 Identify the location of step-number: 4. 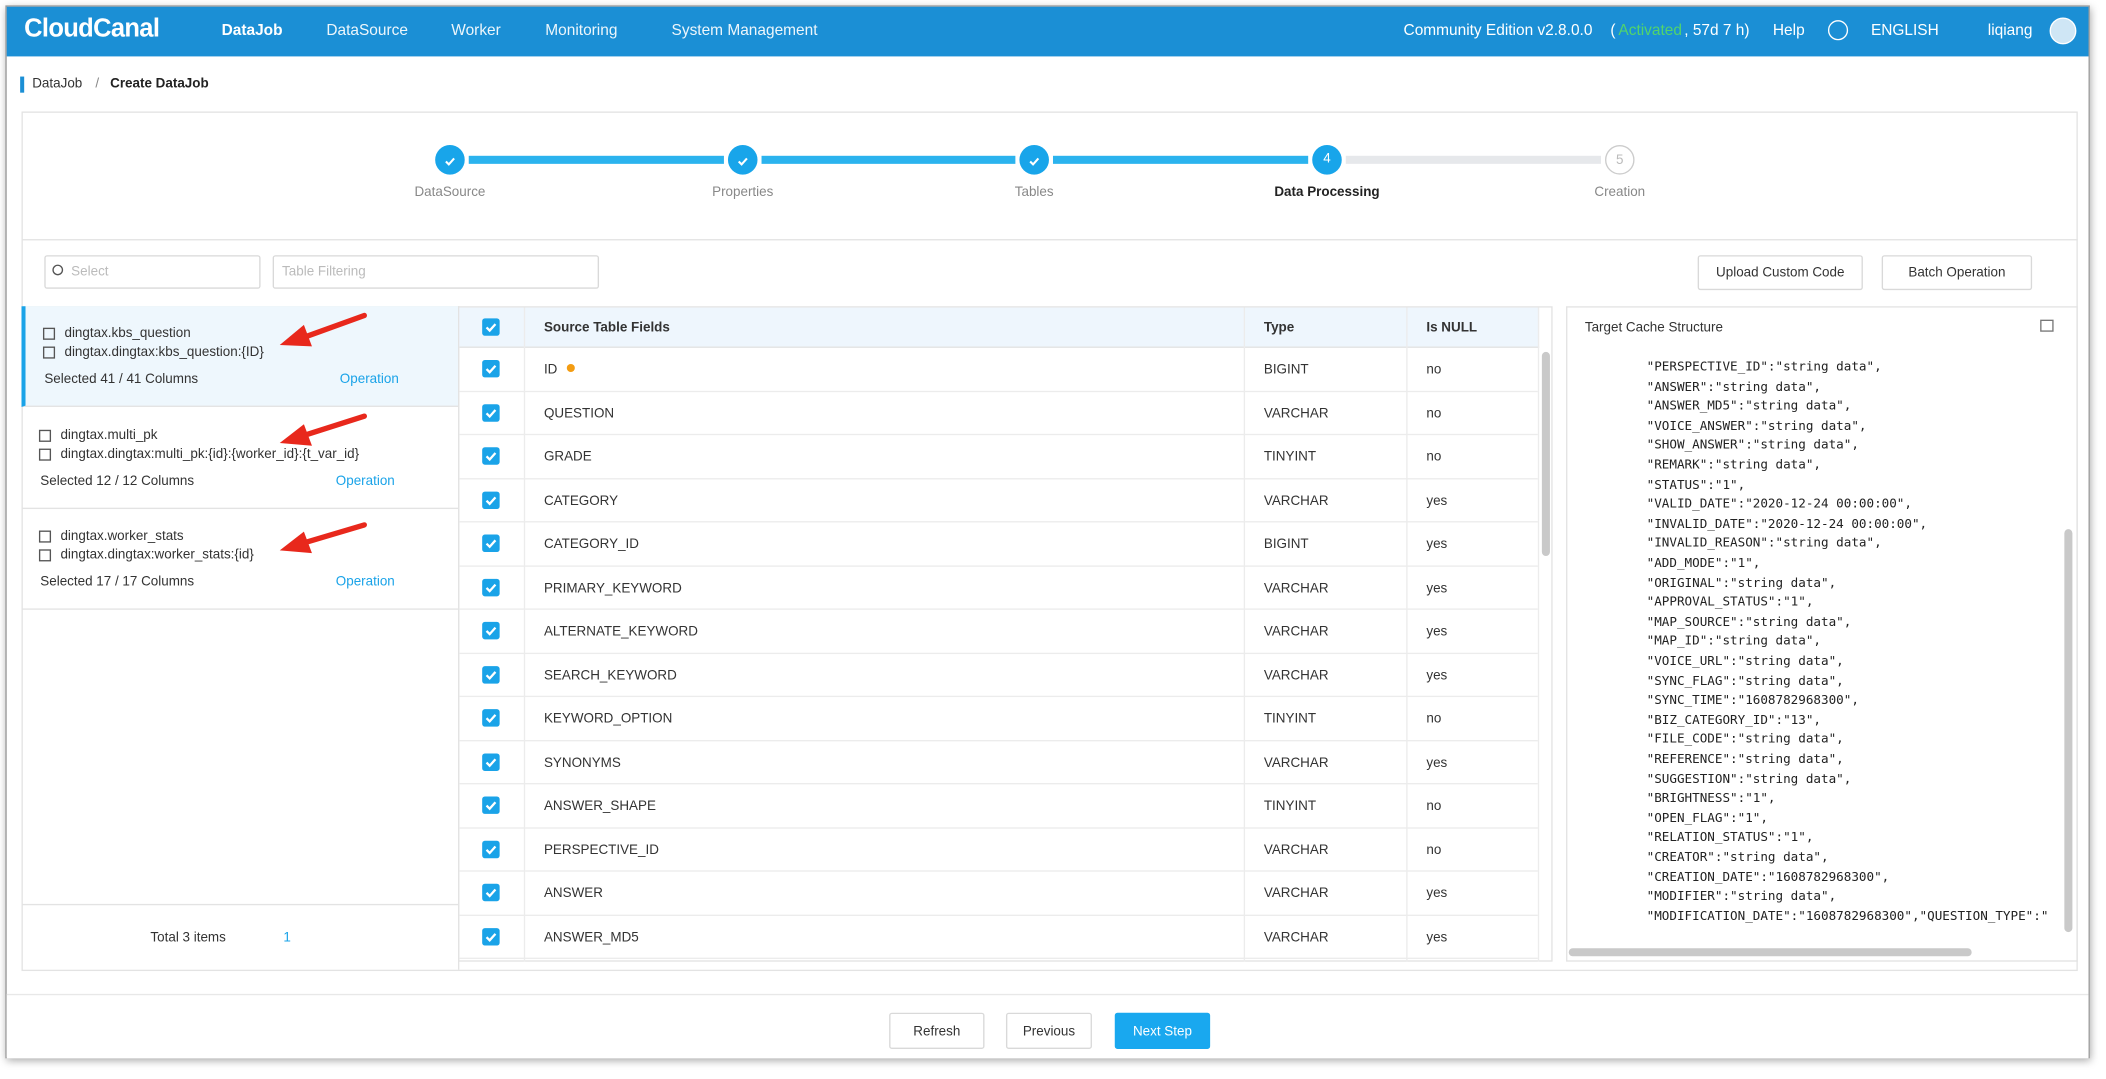
(1327, 159).